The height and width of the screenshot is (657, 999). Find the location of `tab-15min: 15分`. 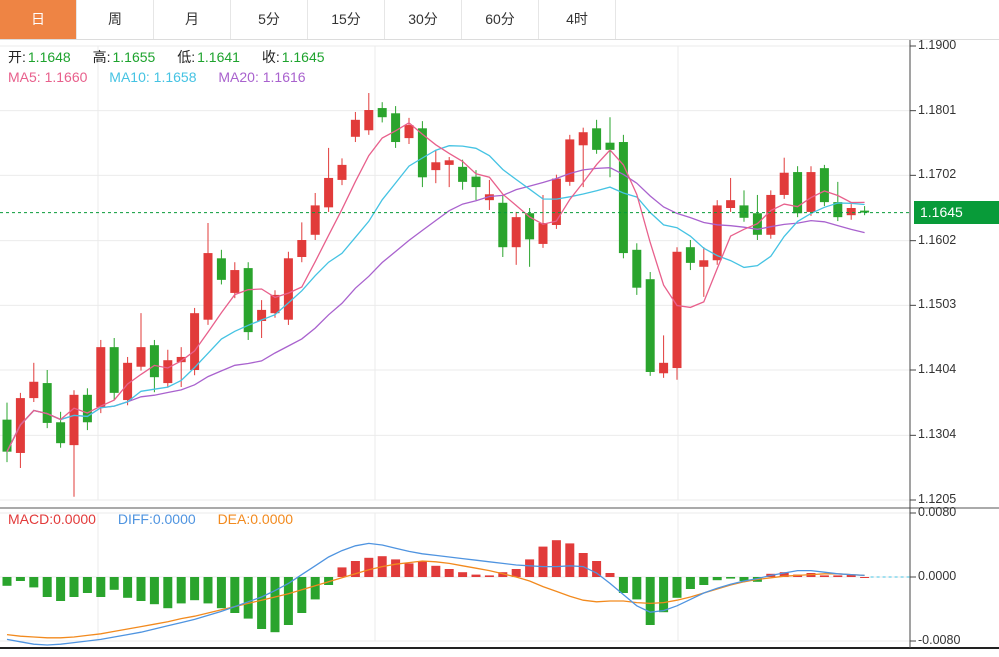

tab-15min: 15分 is located at coordinates (346, 19).